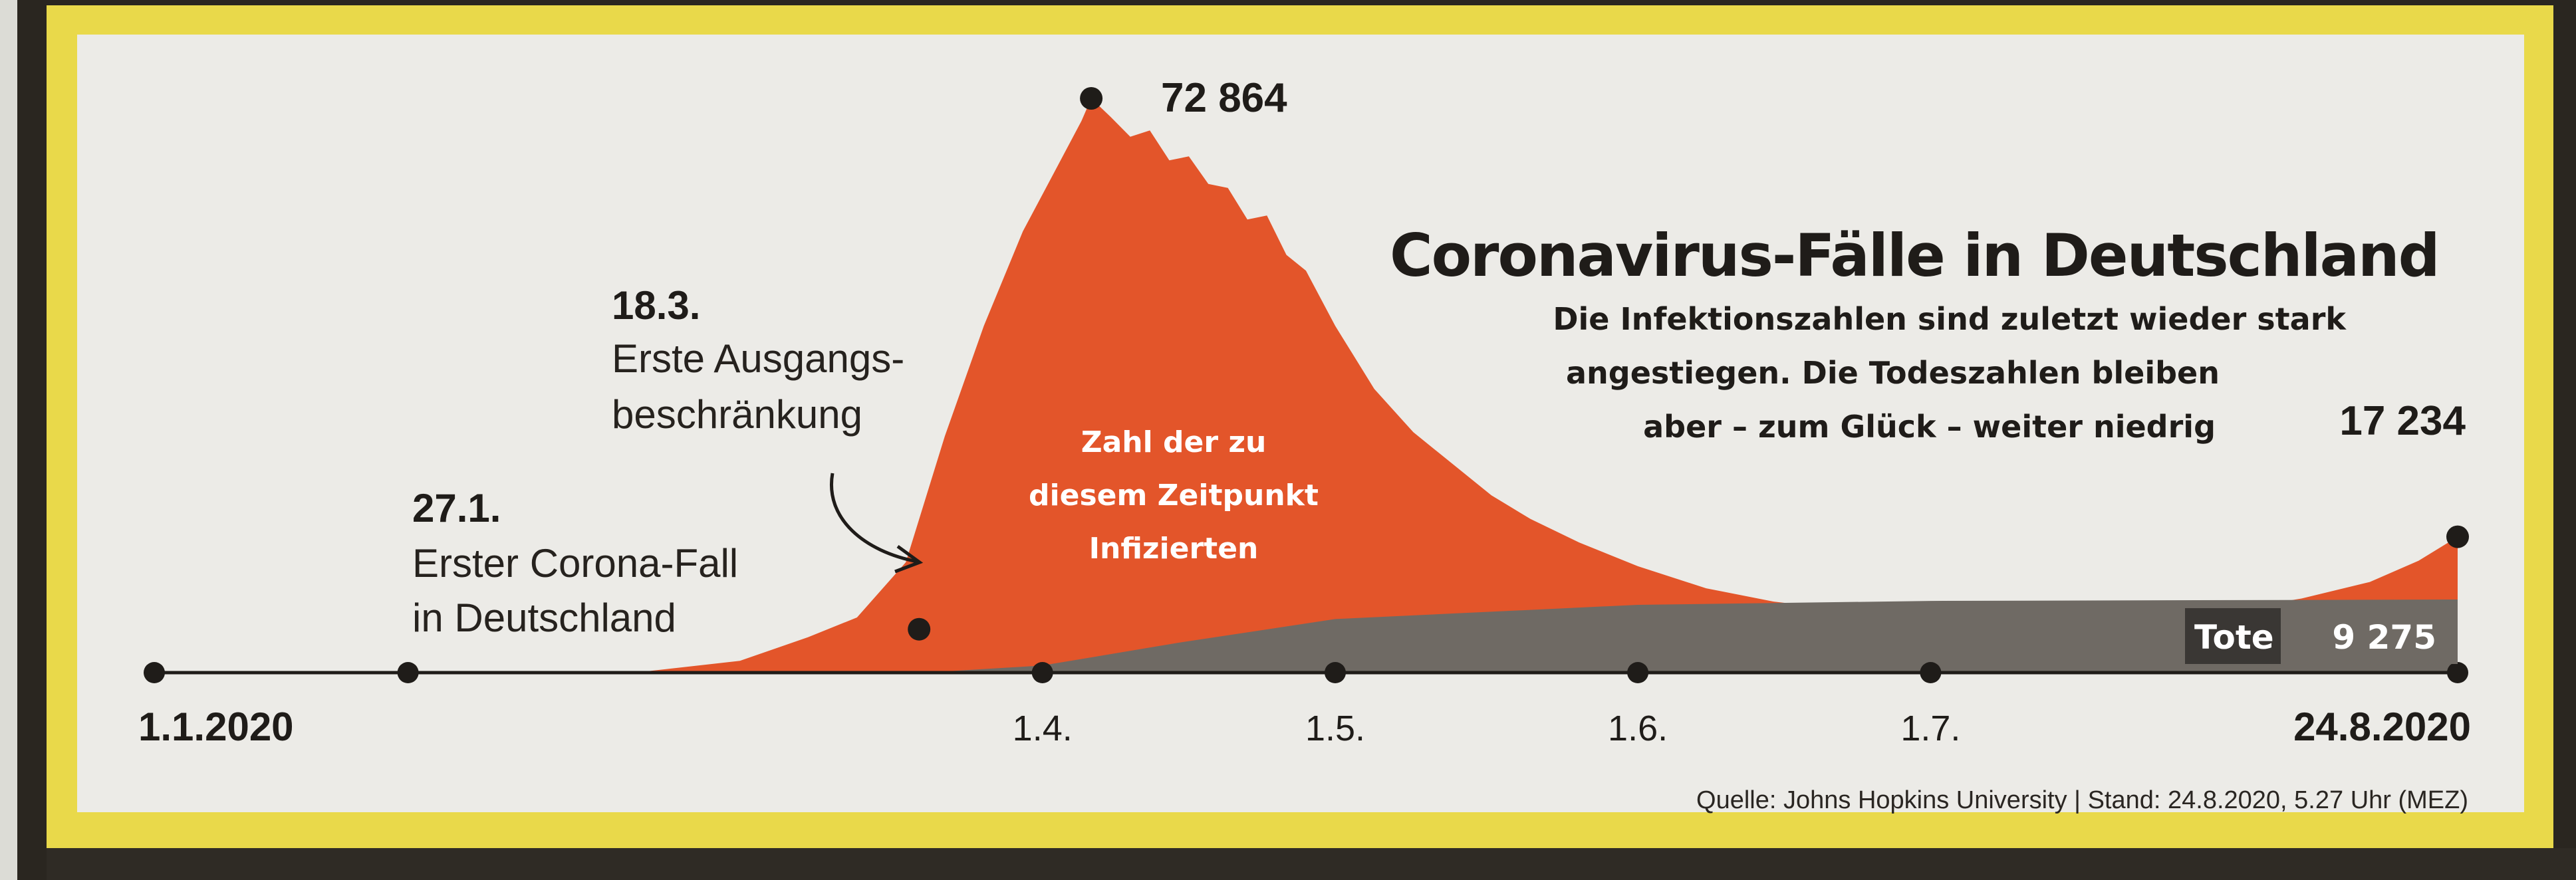 The height and width of the screenshot is (880, 2576). Describe the element at coordinates (1929, 427) in the screenshot. I see `chart-subtitle-line-3: aber – zum Glück – weiter niedrig` at that location.